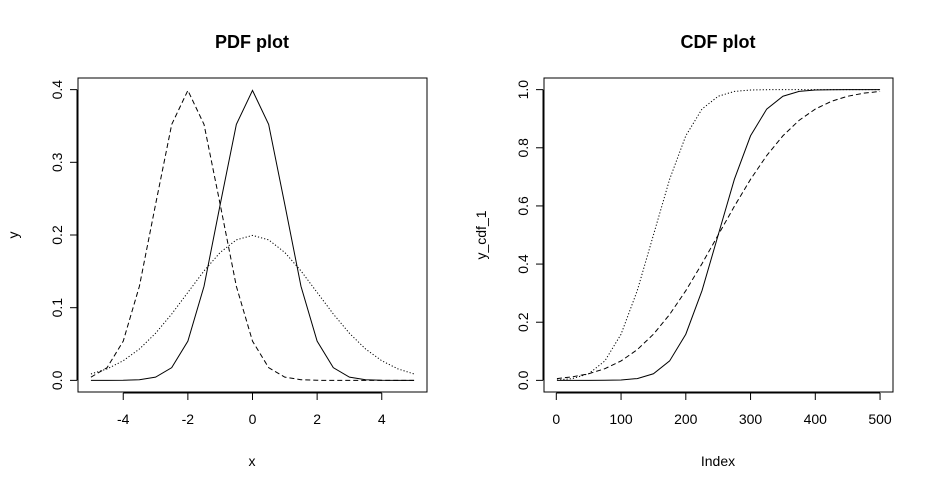  I want to click on x-axis: 0 100 200 300 400 500, so click(722, 409).